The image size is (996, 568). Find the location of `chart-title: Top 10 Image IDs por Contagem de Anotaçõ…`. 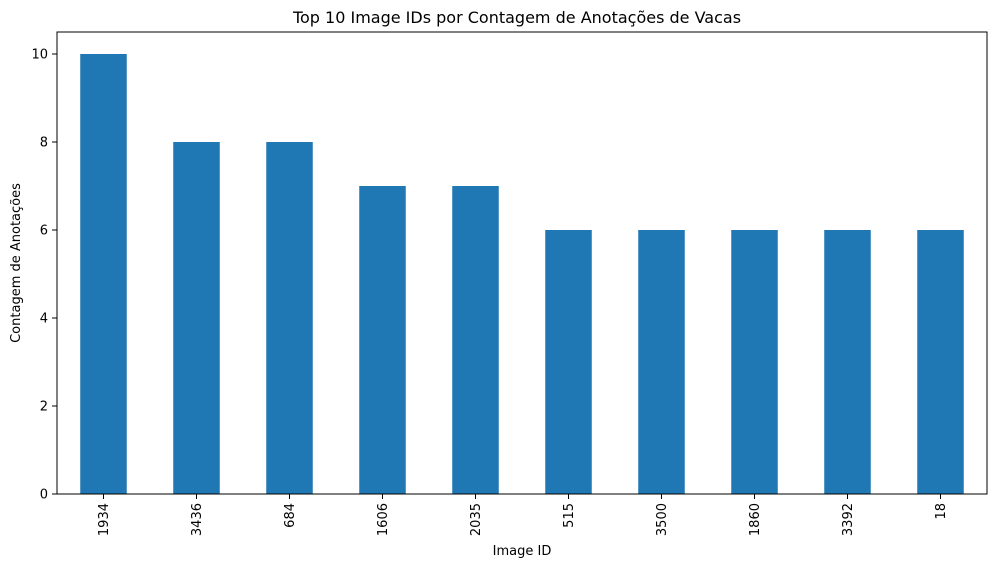

chart-title: Top 10 Image IDs por Contagem de Anotaçõ… is located at coordinates (516, 17).